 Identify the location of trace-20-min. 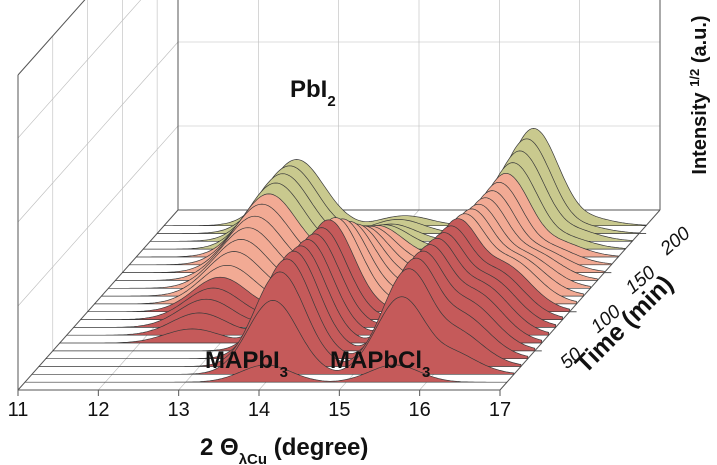
(273, 335).